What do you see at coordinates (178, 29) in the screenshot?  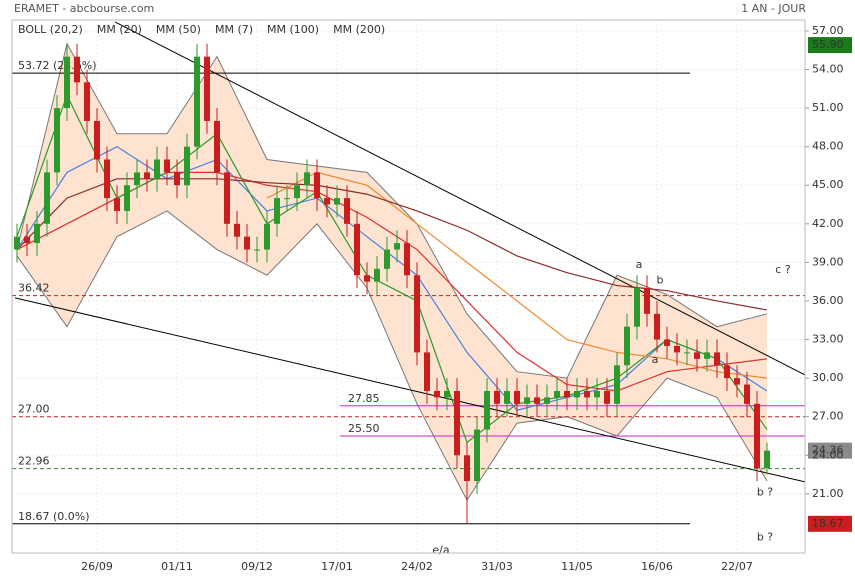 I see `legend-entry: MM (50)` at bounding box center [178, 29].